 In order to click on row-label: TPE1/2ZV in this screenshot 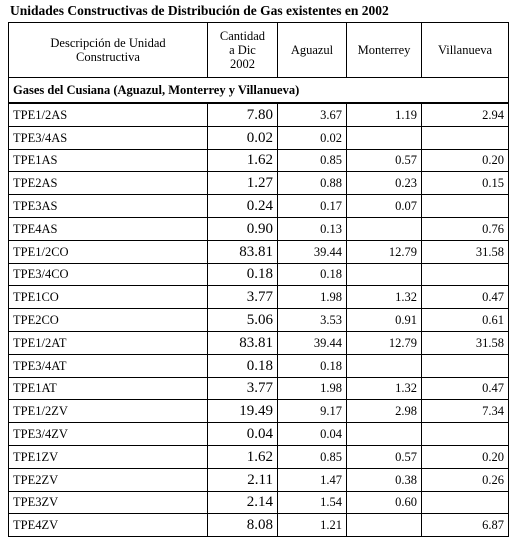, I will do `click(108, 411)`.